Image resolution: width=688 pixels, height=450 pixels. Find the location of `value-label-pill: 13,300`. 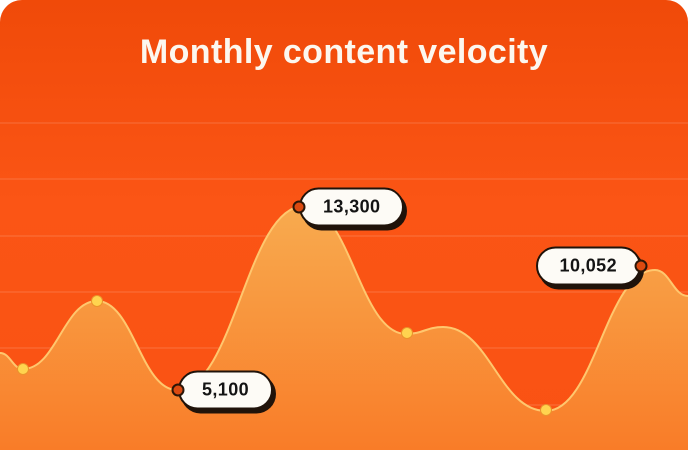

value-label-pill: 13,300 is located at coordinates (352, 207).